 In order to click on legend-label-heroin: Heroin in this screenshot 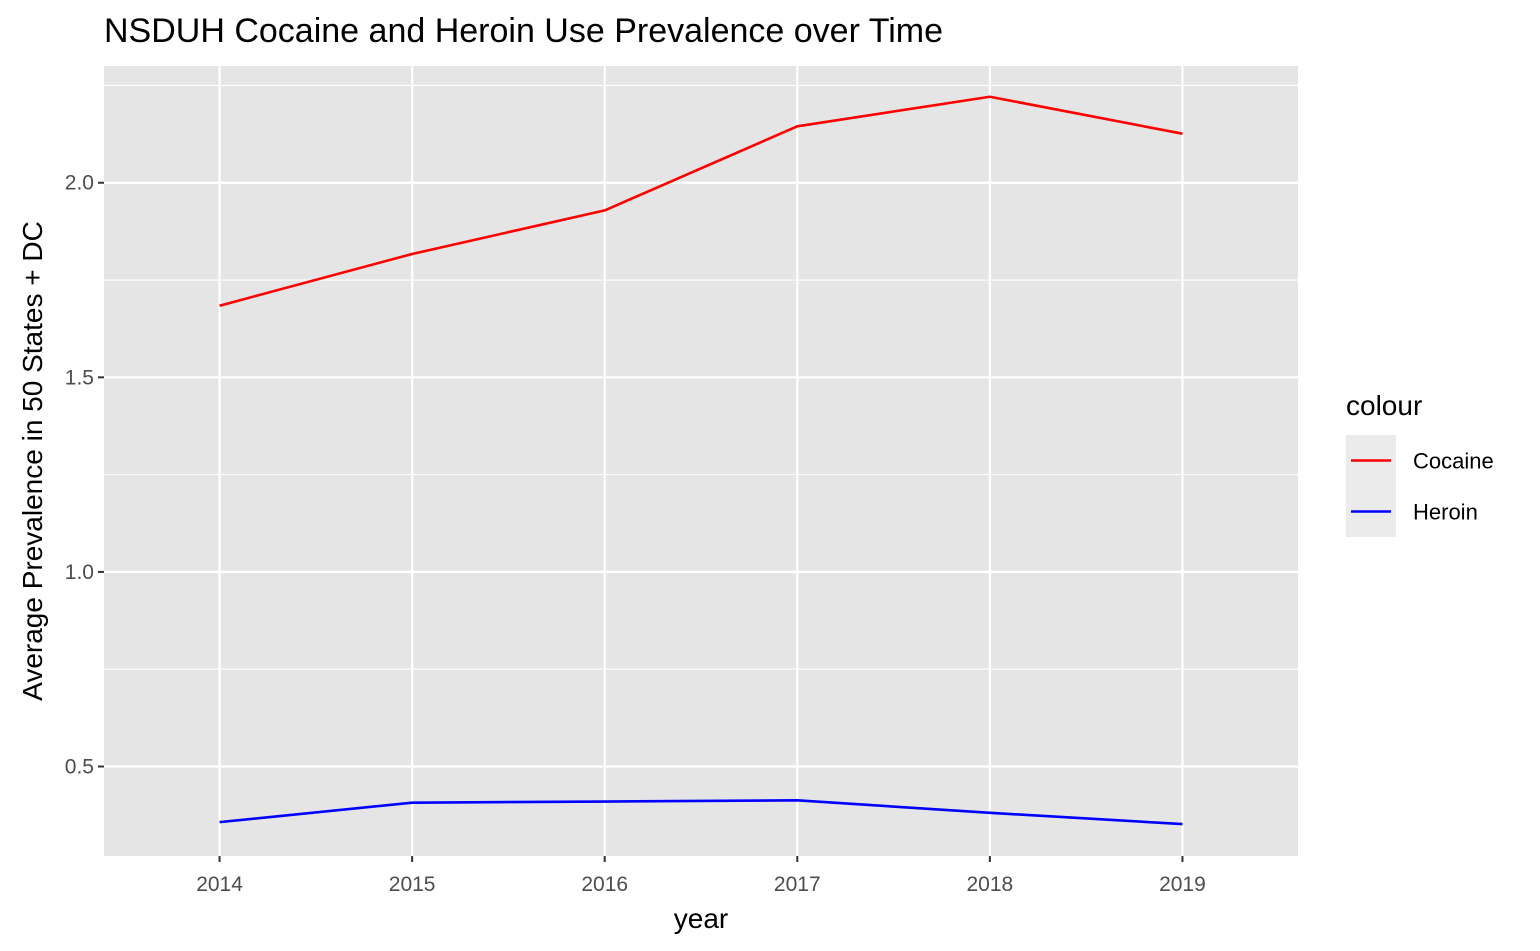, I will do `click(1445, 512)`.